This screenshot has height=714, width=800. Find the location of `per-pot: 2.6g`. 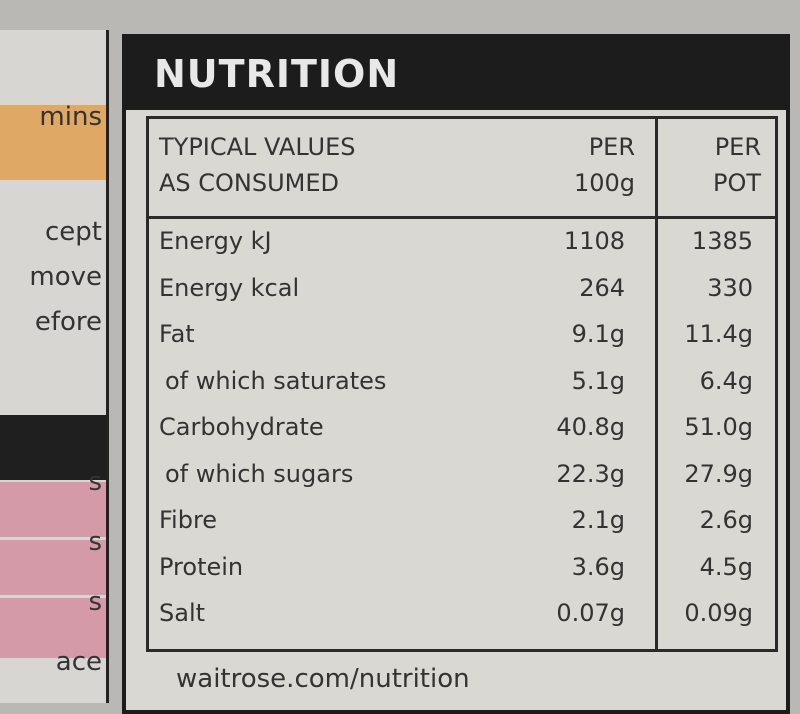

per-pot: 2.6g is located at coordinates (726, 520).